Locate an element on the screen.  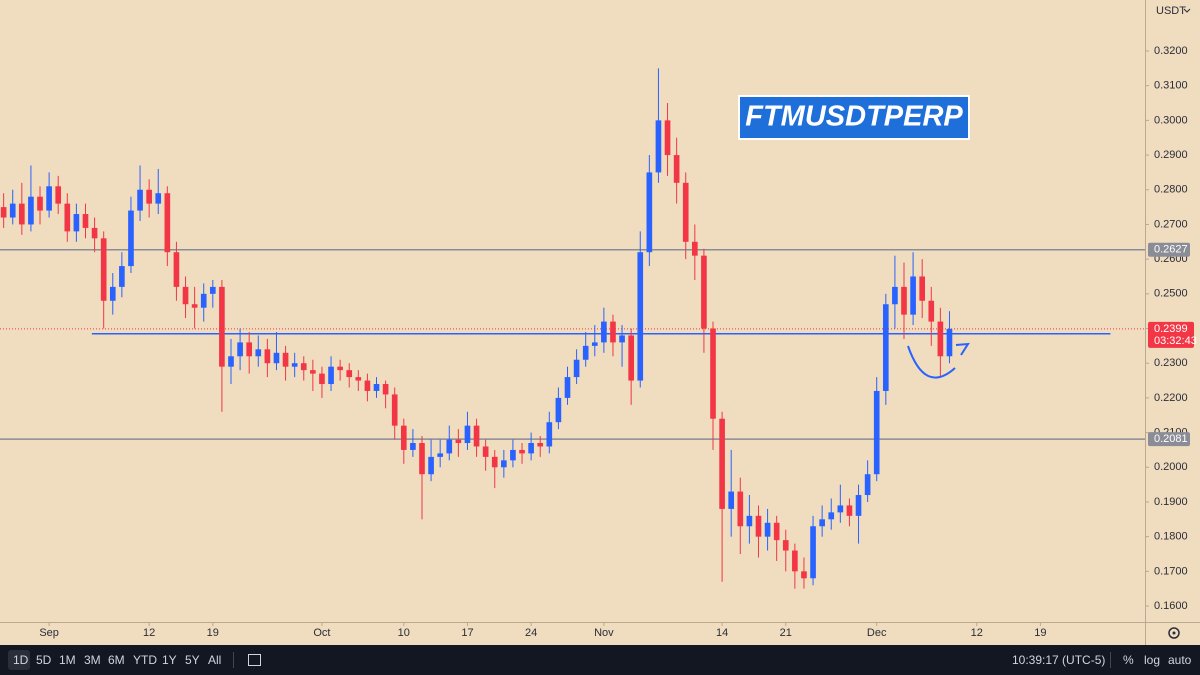
currency-label: USDT is located at coordinates (1171, 11).